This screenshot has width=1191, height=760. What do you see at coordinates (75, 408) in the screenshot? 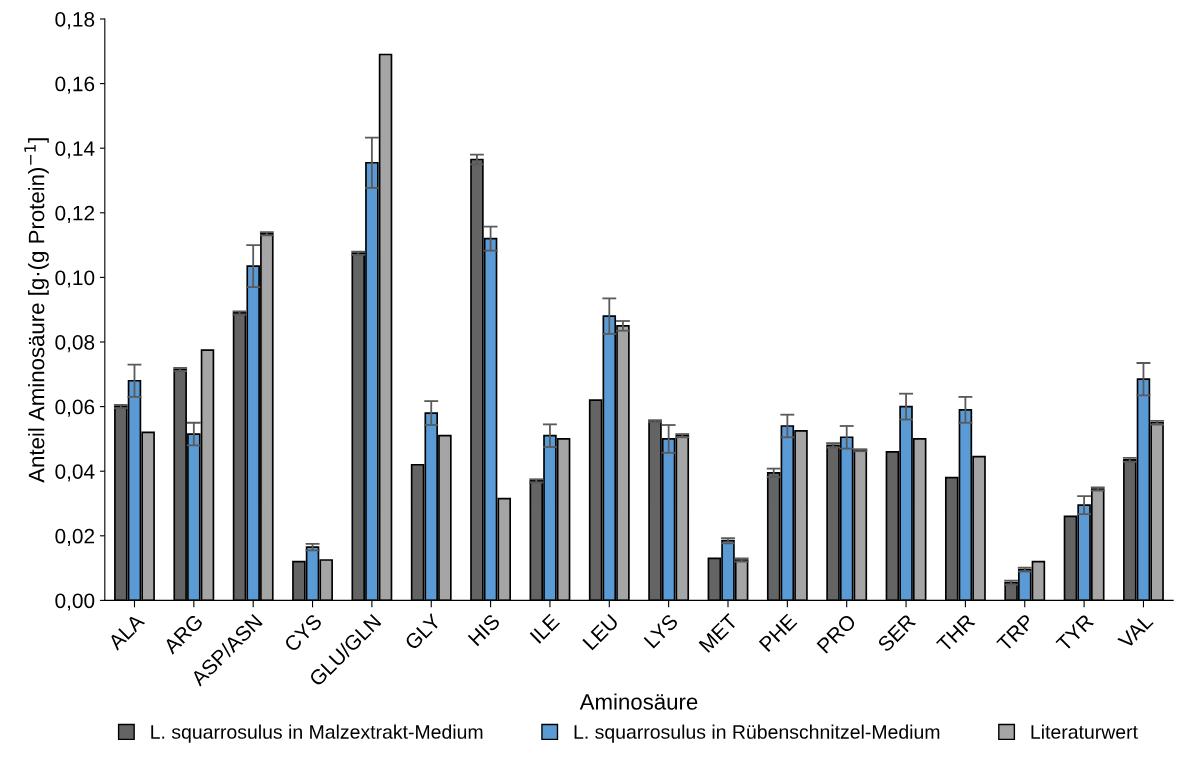
I see `y-tick-label: 0,06` at bounding box center [75, 408].